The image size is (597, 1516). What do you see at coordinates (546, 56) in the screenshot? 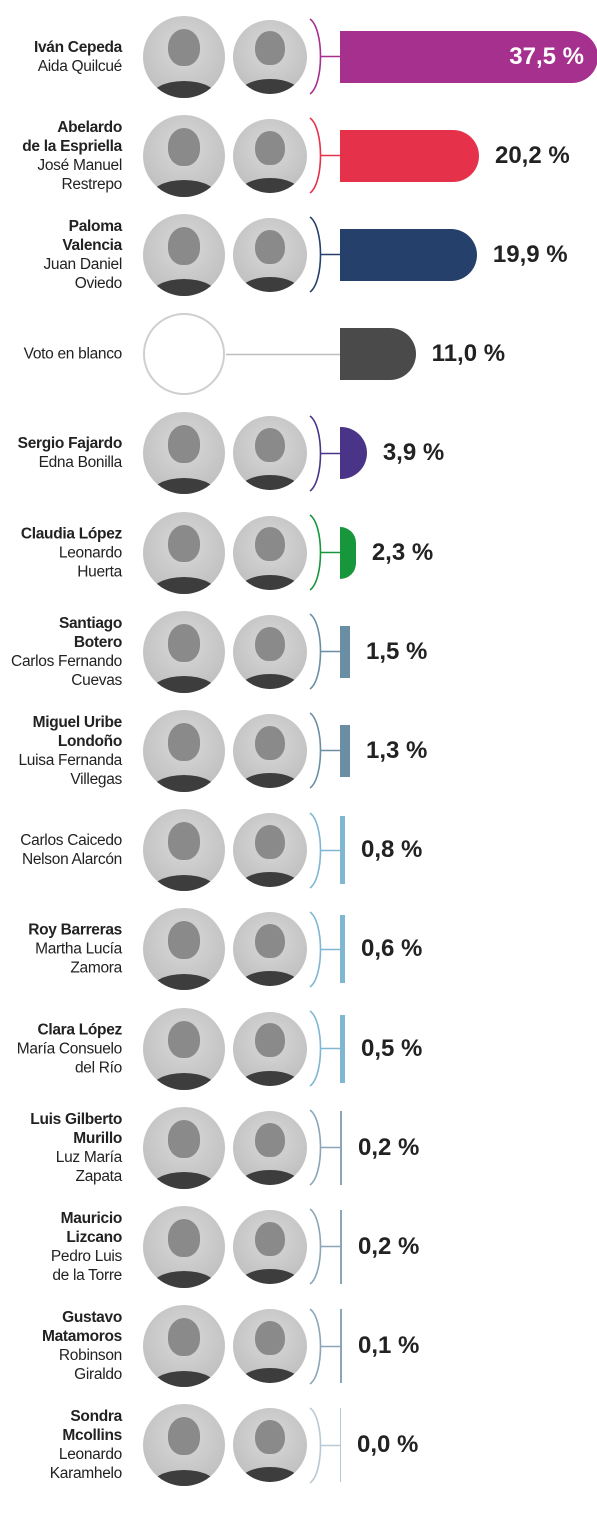
I see `value-label: 37,5 %` at bounding box center [546, 56].